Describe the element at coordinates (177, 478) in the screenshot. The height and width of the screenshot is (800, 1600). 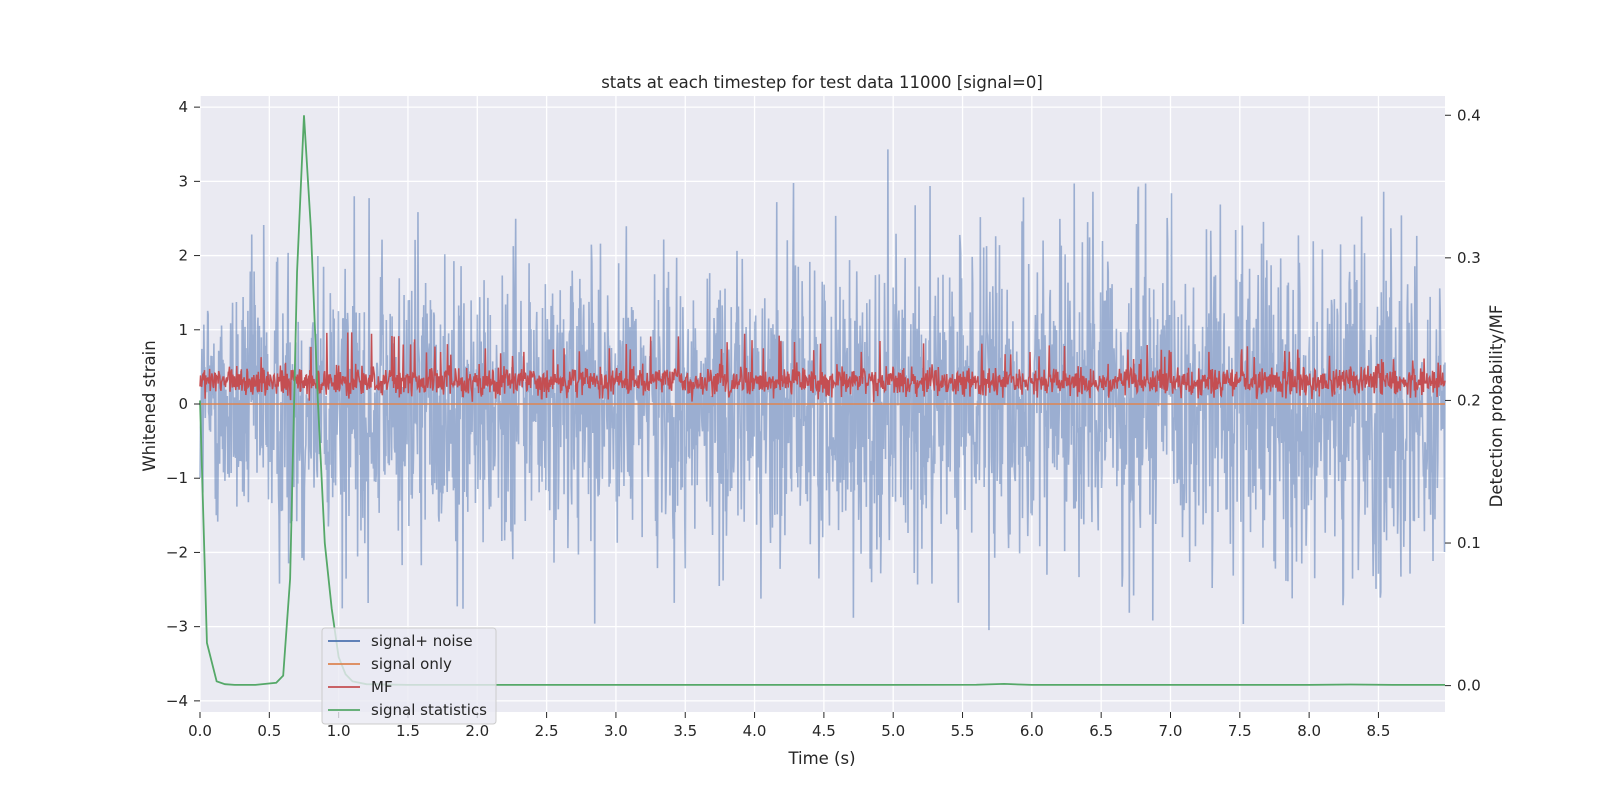
I see `y-tick-label-left-5: −1` at that location.